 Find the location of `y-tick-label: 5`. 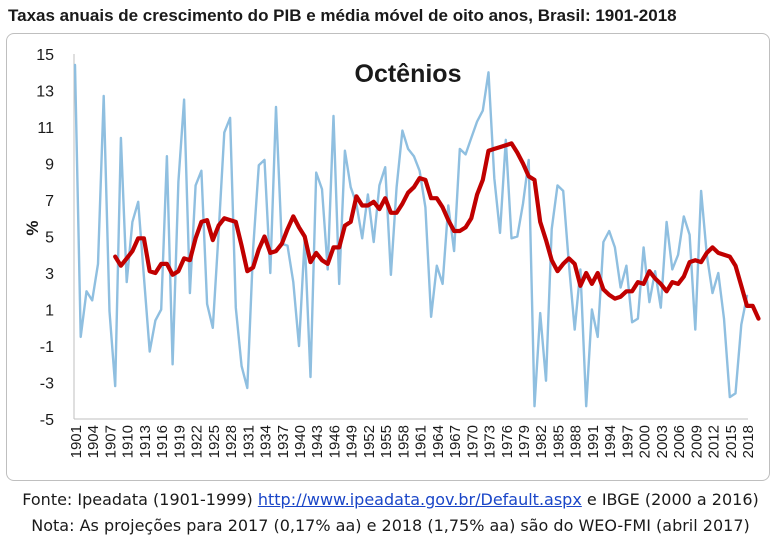

y-tick-label: 5 is located at coordinates (49, 238).